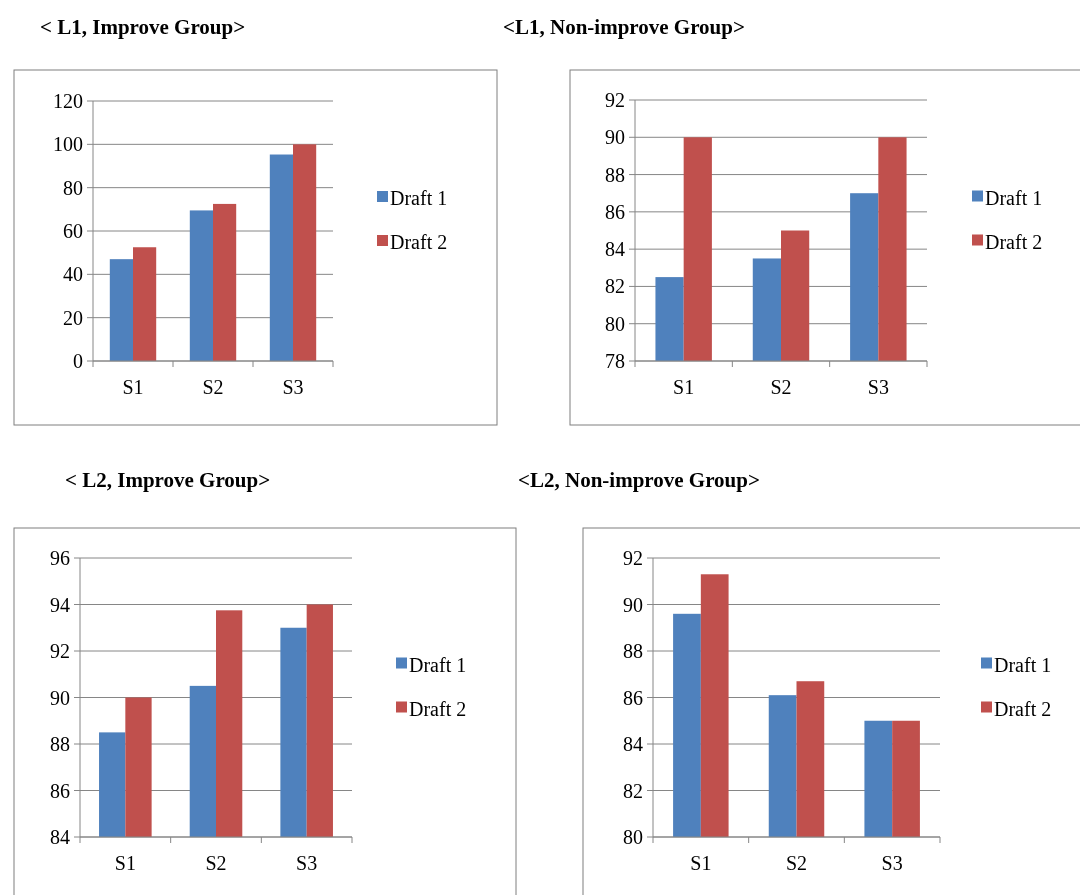 The image size is (1080, 895). I want to click on y-tick-label: 20, so click(73, 317).